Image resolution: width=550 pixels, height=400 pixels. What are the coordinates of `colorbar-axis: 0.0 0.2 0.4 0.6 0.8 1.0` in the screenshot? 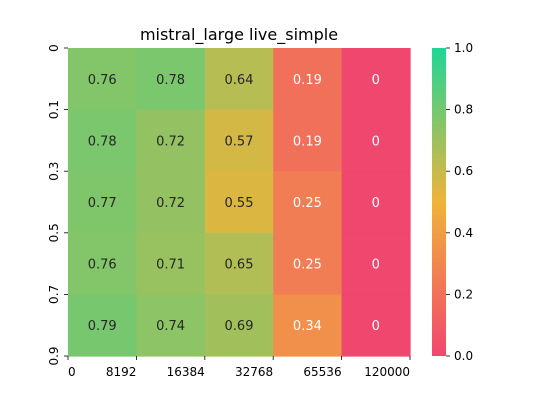 It's located at (459, 202).